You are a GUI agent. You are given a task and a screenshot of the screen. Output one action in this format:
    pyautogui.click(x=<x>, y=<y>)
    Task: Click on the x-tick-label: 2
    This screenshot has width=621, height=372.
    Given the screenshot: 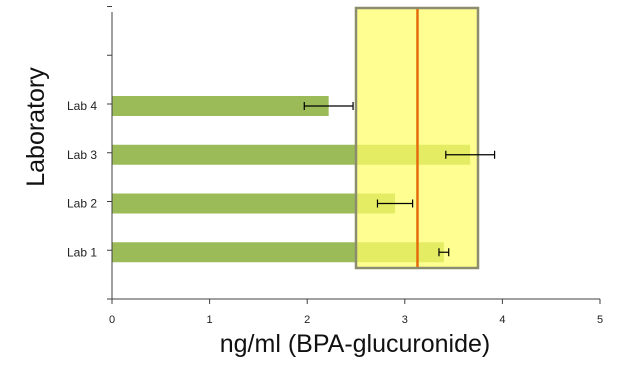 What is the action you would take?
    pyautogui.click(x=307, y=320)
    